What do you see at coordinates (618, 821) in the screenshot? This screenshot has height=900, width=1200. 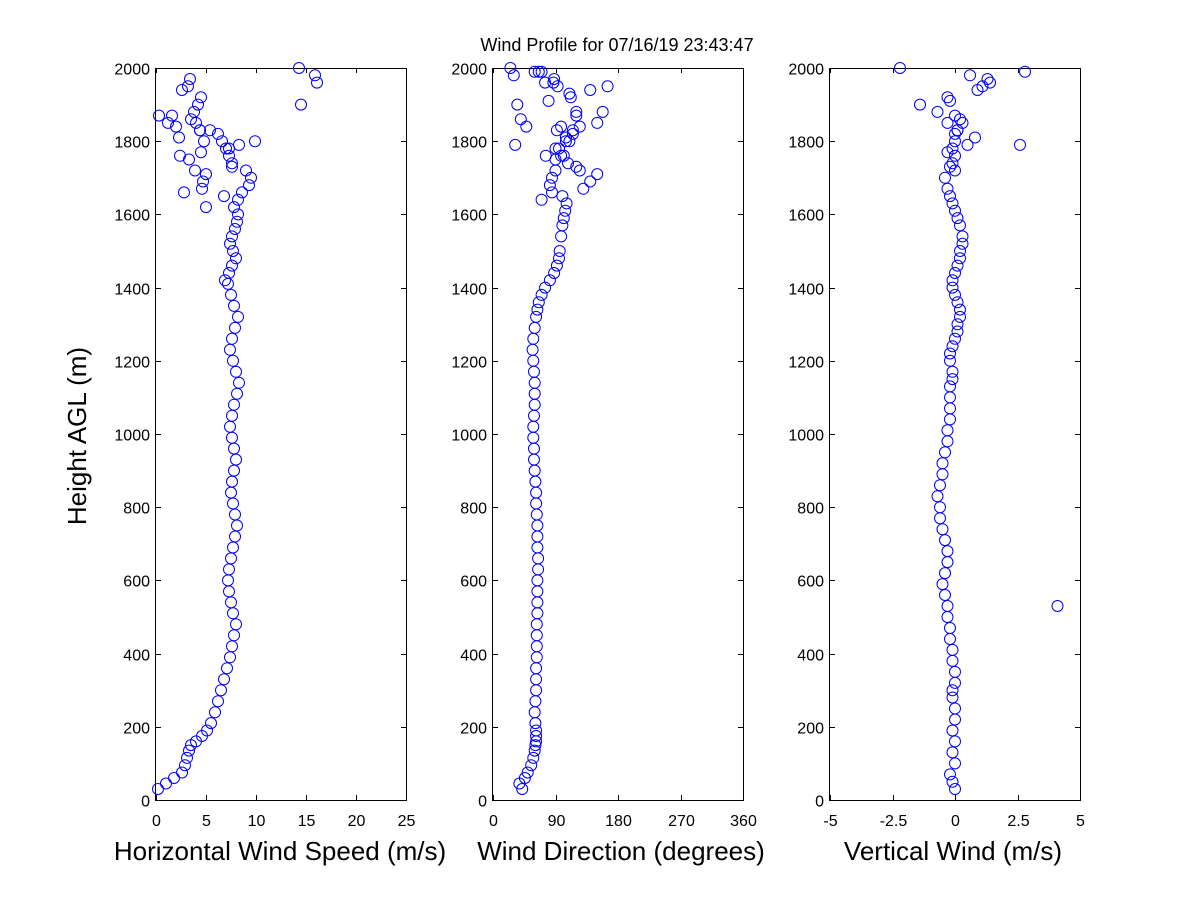 I see `direction-x-tick-label: 180` at bounding box center [618, 821].